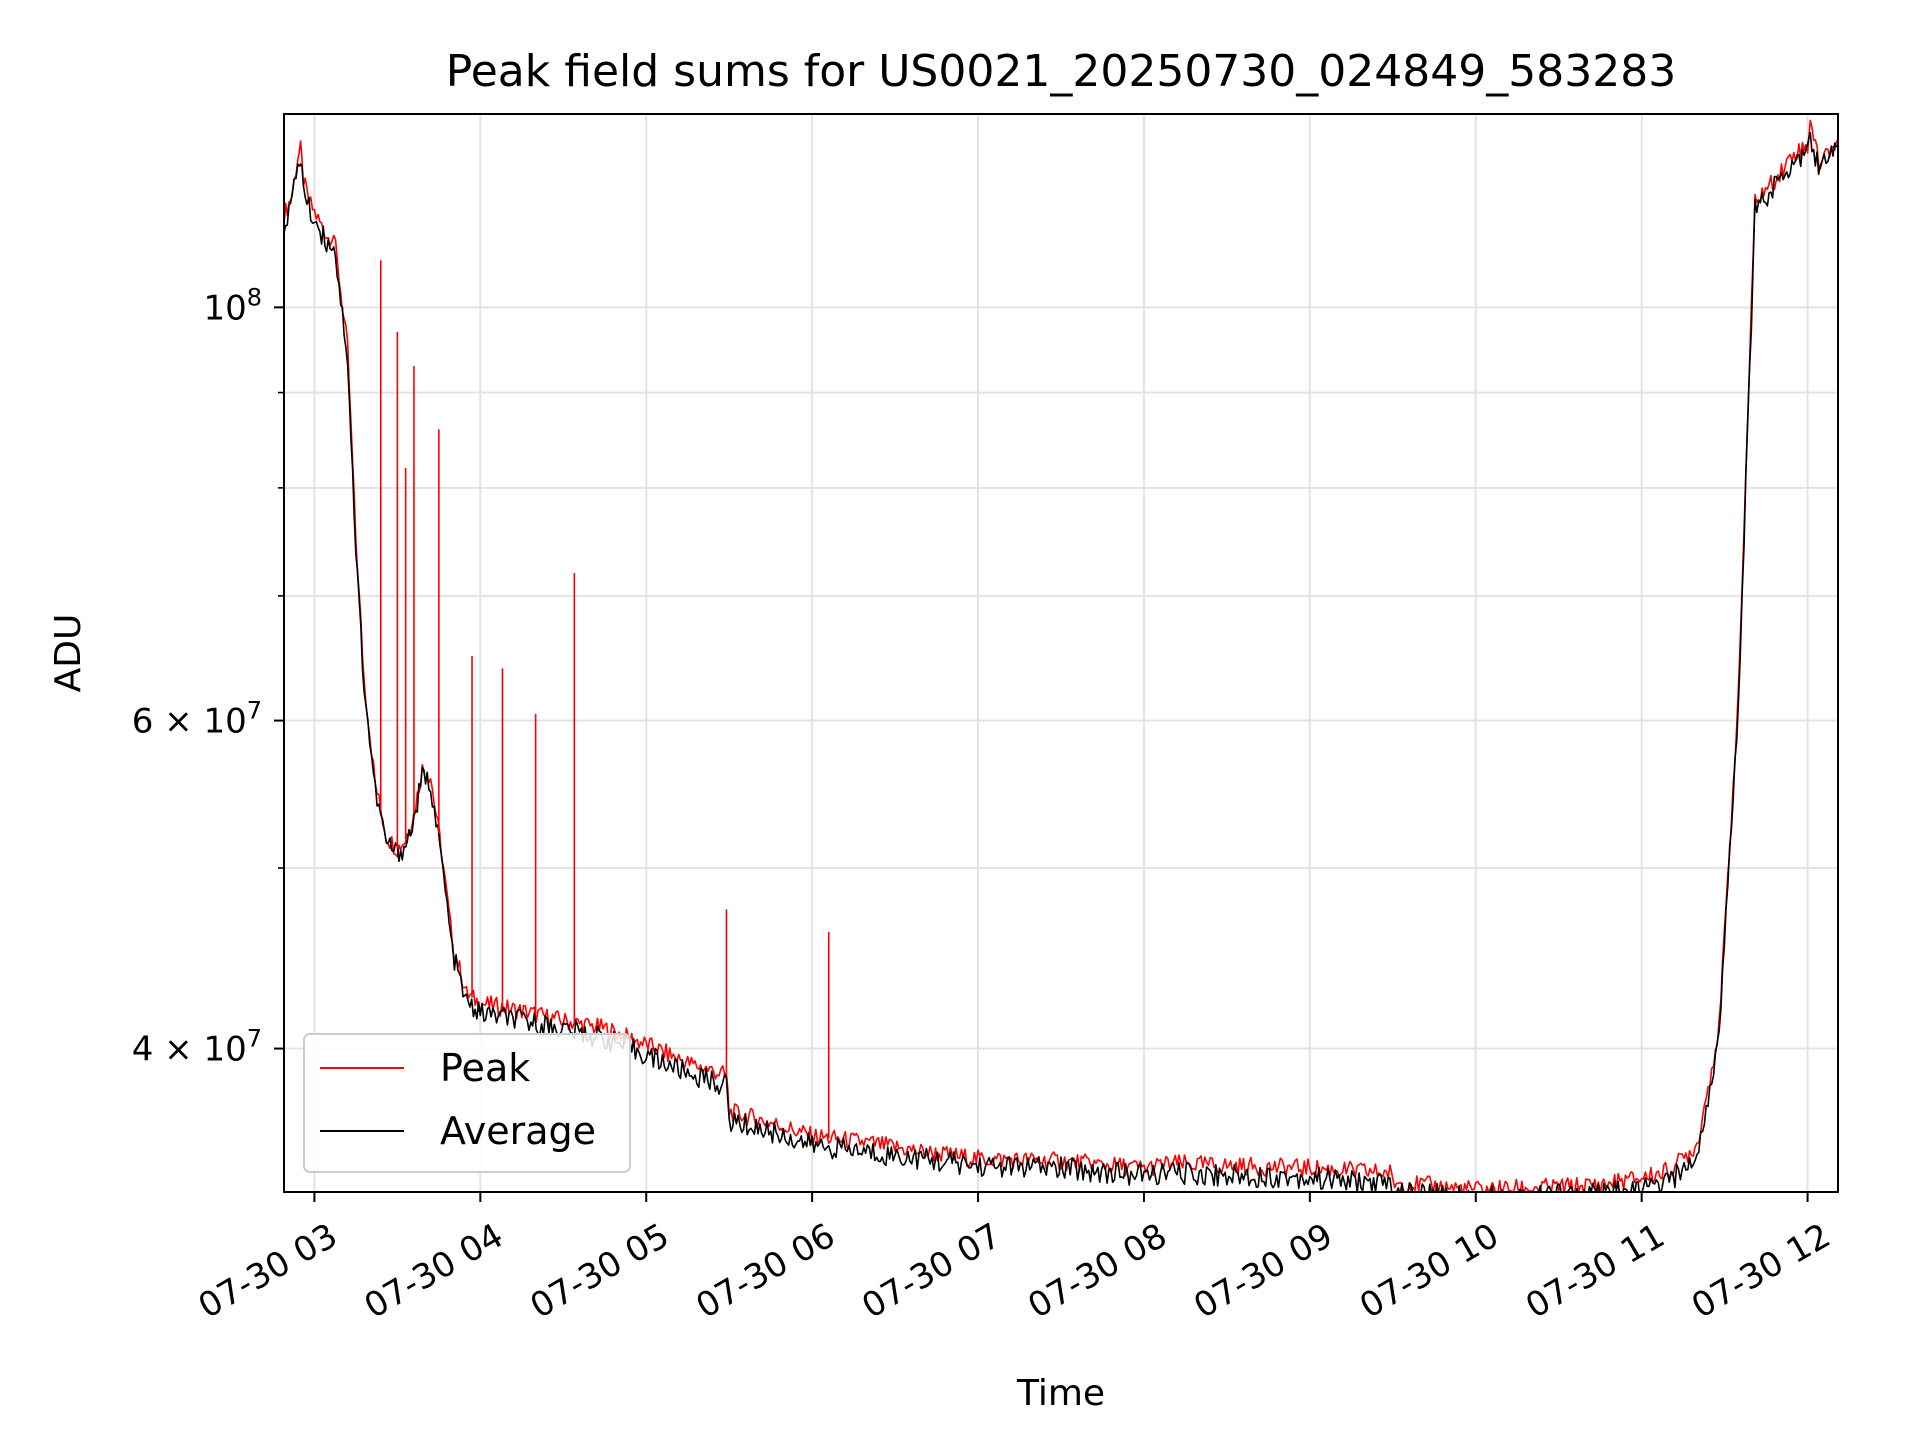 The image size is (1920, 1445). I want to click on x-tick-label: 07-30 03, so click(268, 1271).